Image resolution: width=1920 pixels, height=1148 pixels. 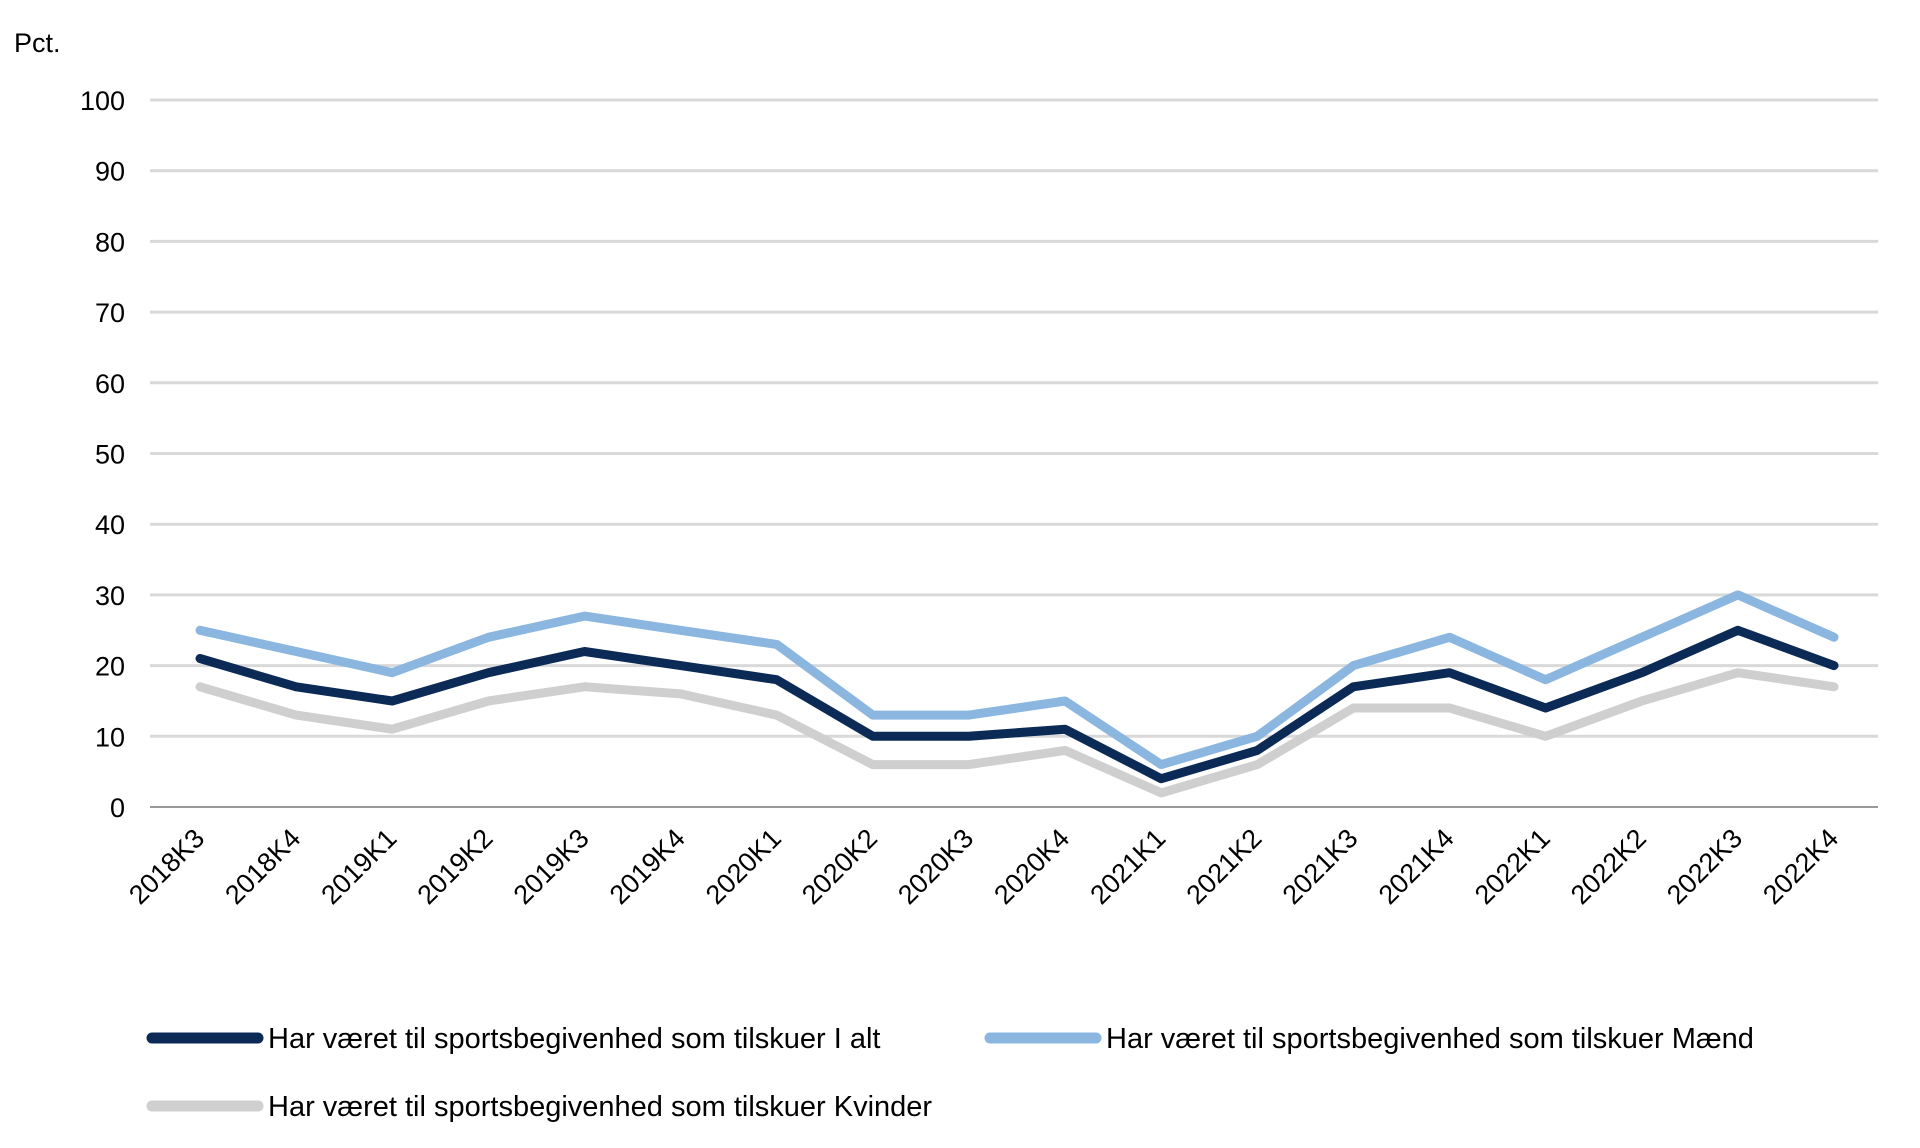 I want to click on y-tick-label: 50, so click(x=110, y=455).